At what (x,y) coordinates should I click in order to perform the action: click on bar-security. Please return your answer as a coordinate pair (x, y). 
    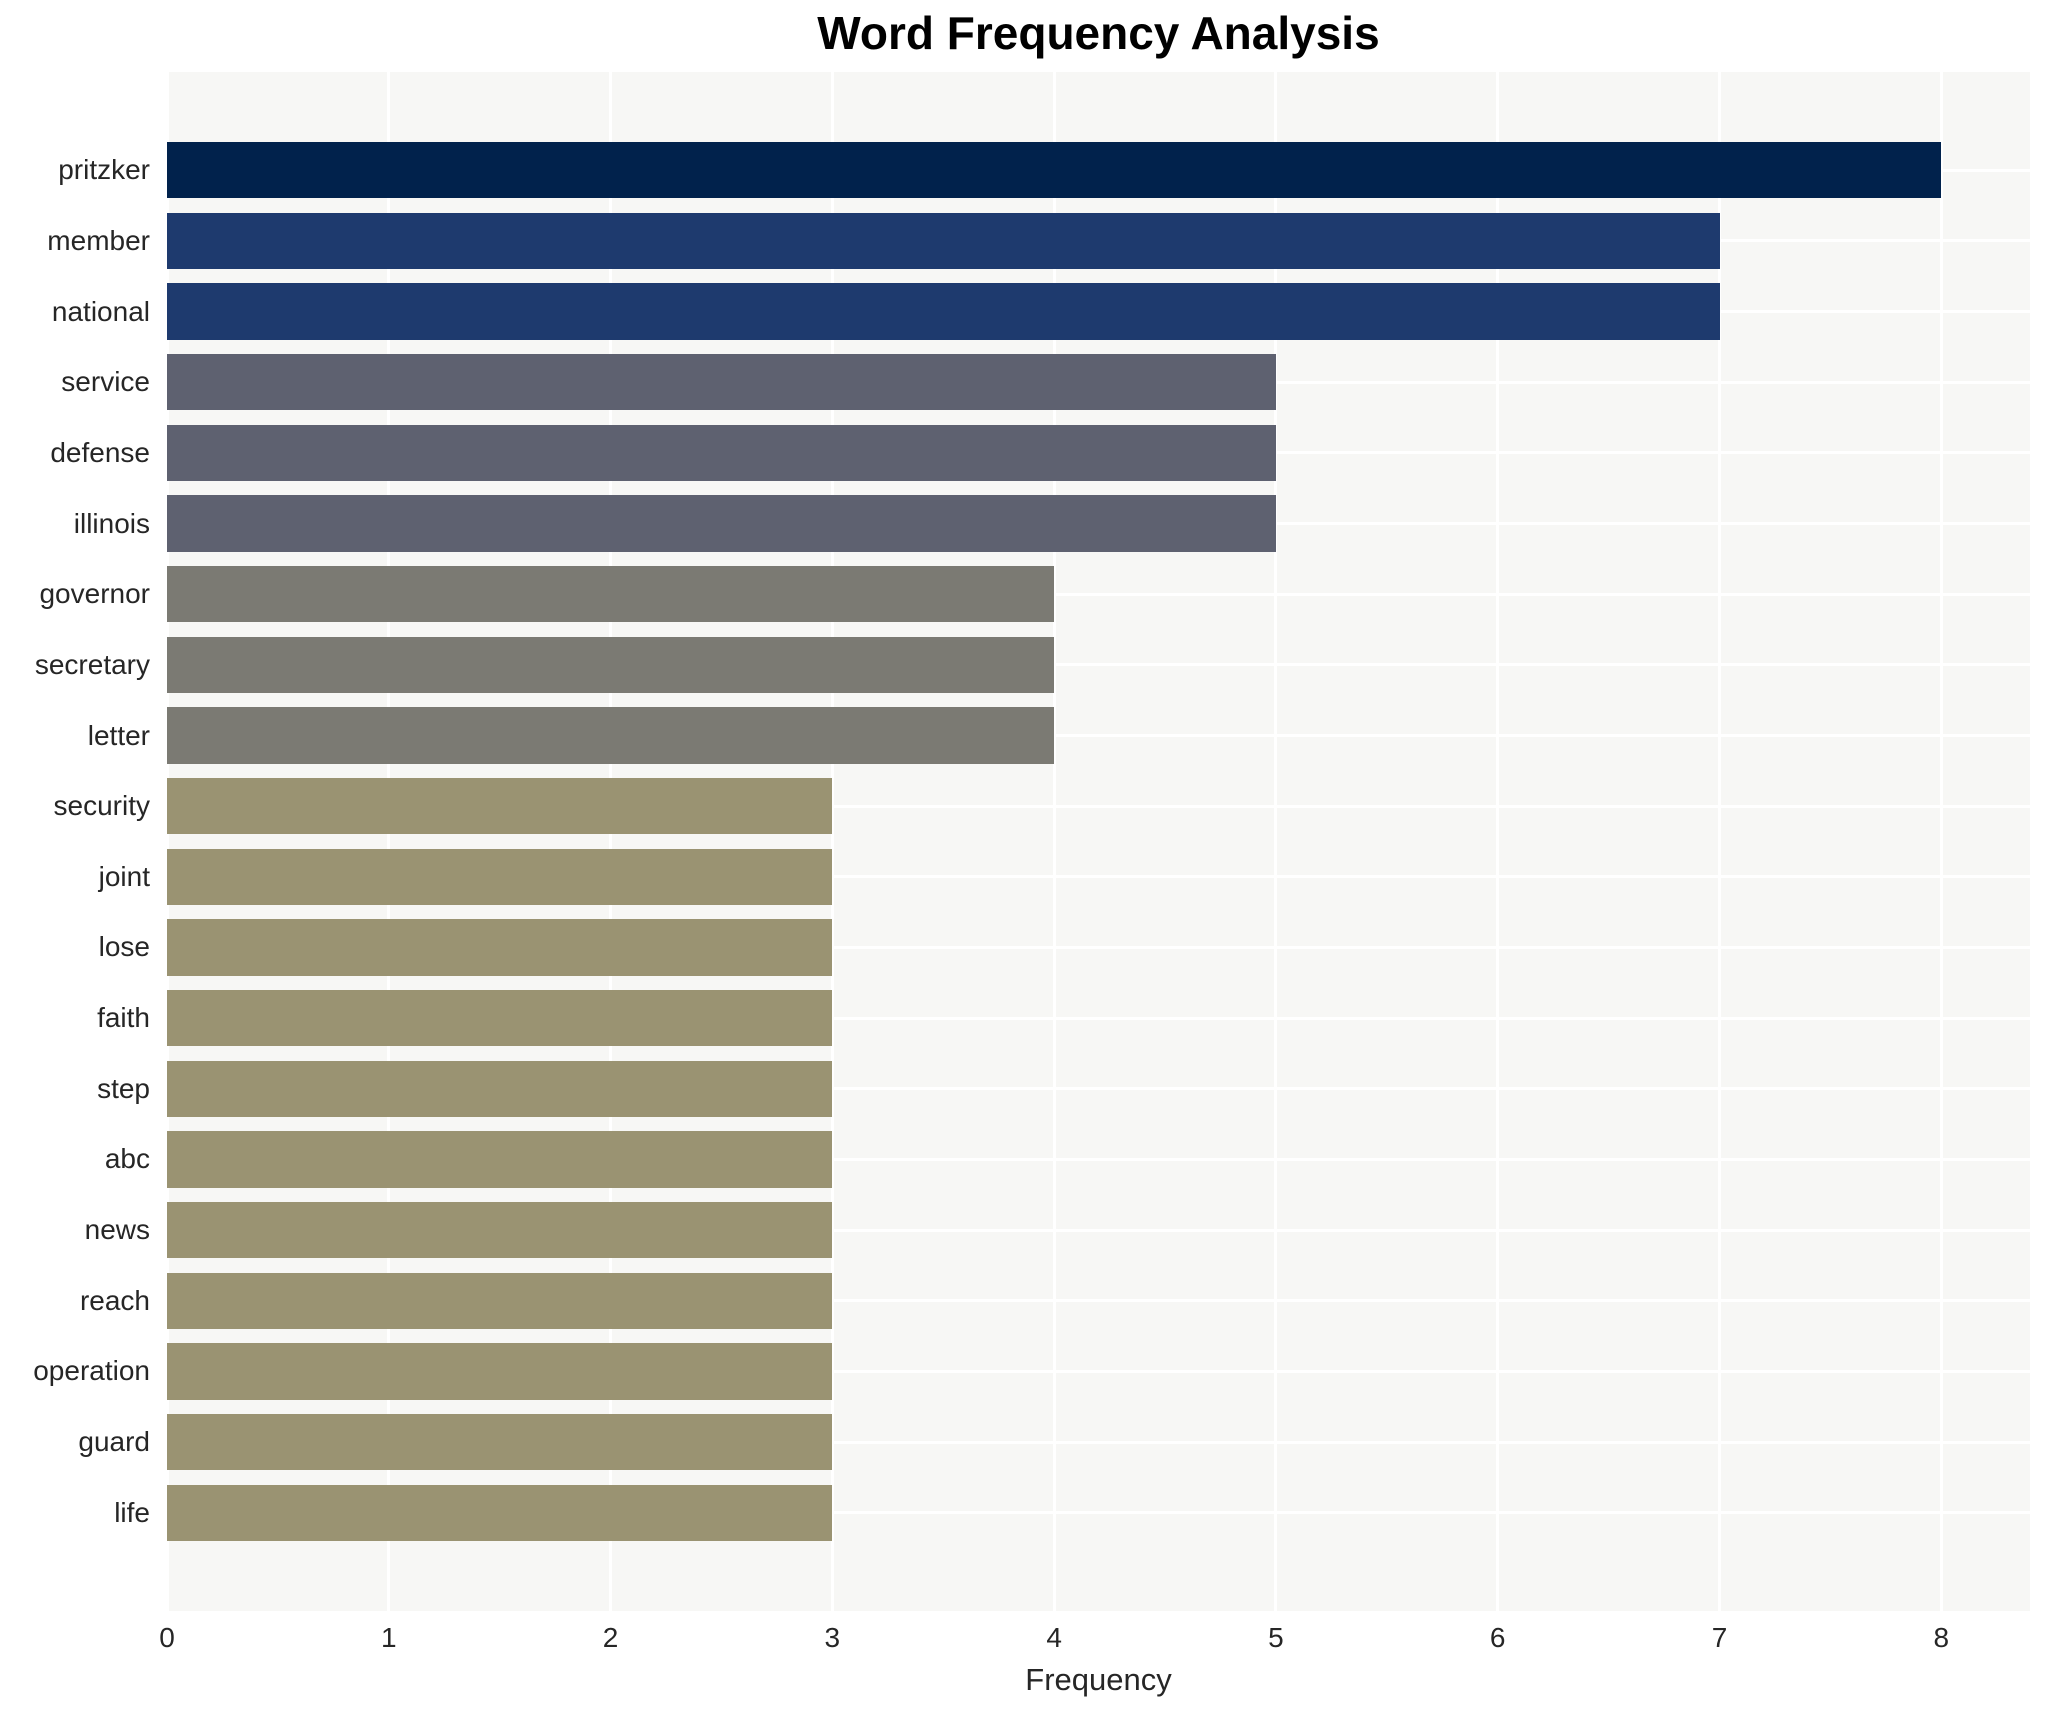
    Looking at the image, I should click on (500, 806).